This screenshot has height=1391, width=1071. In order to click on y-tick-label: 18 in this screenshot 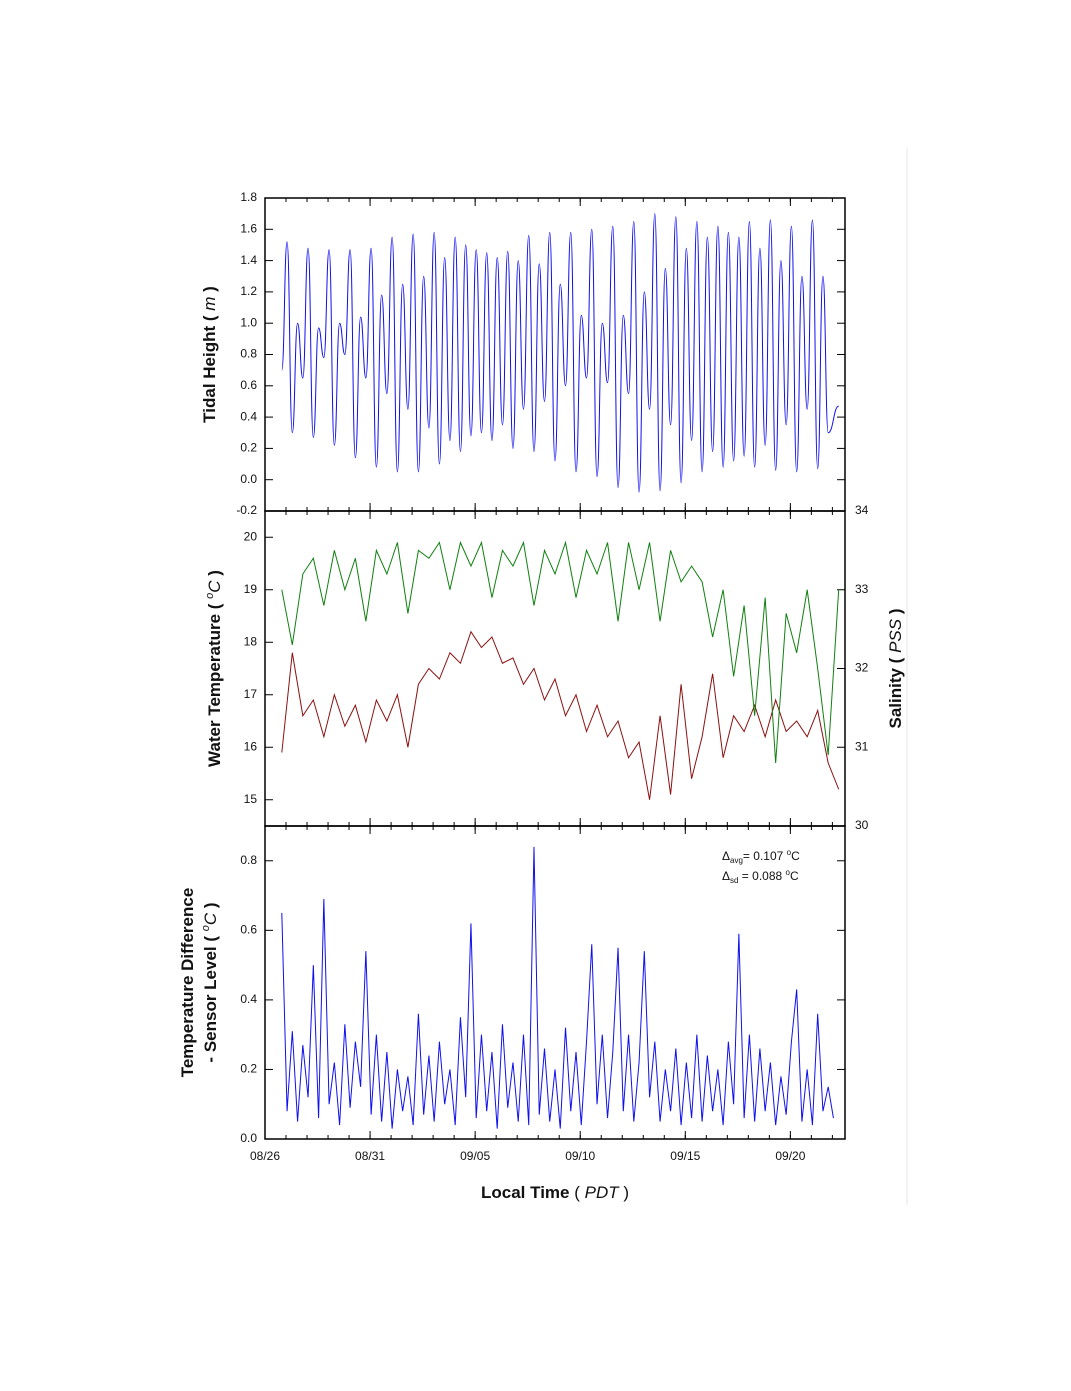, I will do `click(251, 641)`.